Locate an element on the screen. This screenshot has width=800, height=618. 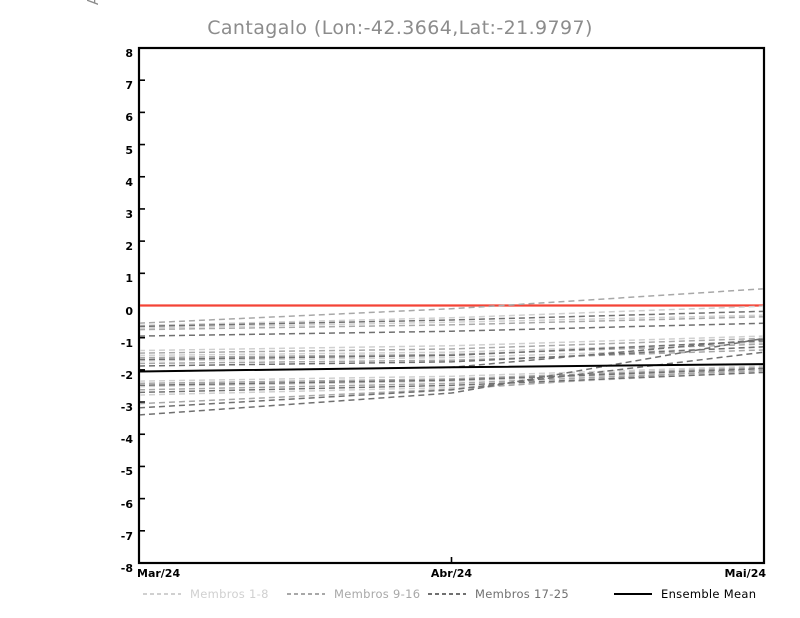
x-tick-label: Mai/24 is located at coordinates (745, 573).